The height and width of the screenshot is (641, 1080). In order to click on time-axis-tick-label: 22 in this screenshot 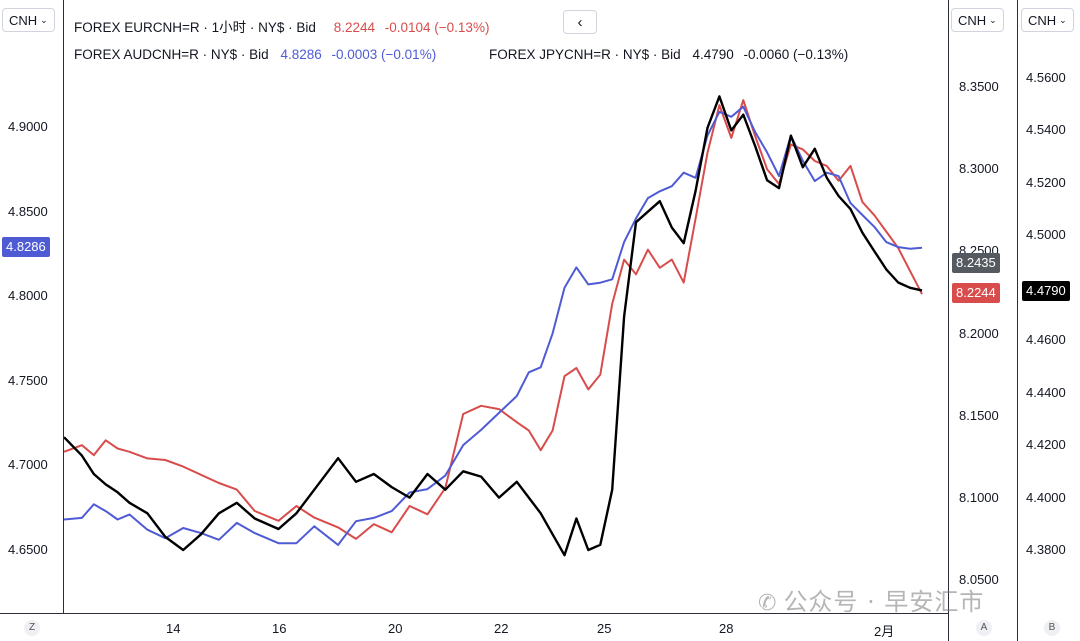, I will do `click(501, 628)`.